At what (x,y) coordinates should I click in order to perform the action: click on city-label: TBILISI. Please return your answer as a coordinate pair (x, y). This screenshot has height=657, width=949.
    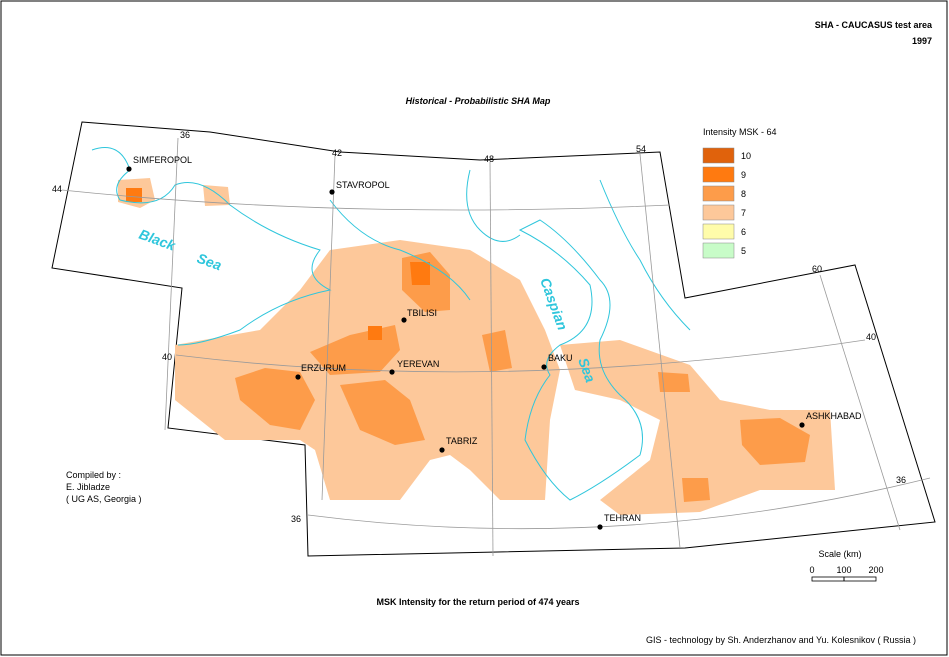
    Looking at the image, I should click on (422, 313).